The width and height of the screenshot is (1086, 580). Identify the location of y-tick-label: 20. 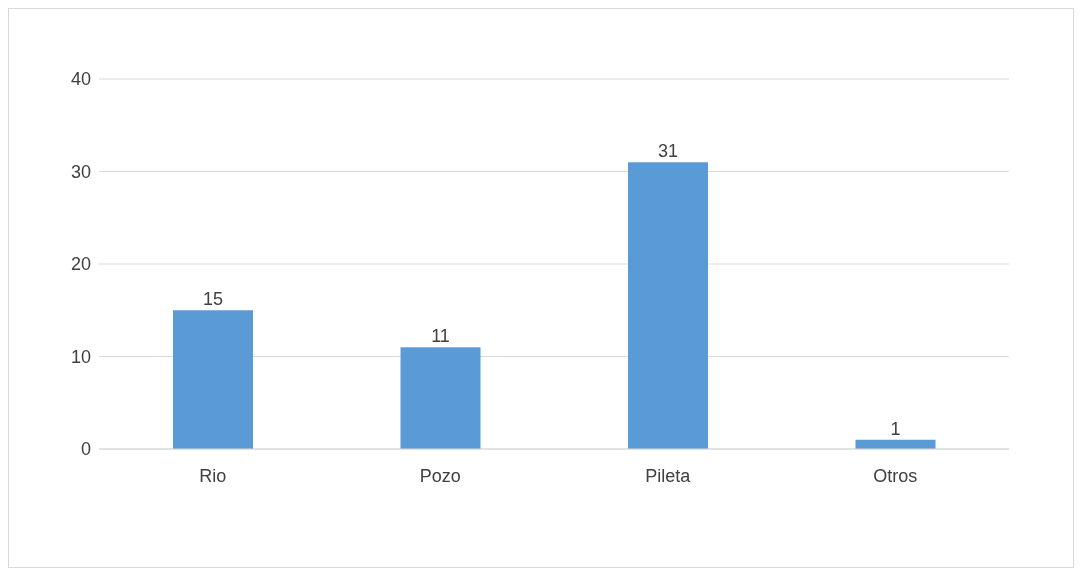
(80, 264).